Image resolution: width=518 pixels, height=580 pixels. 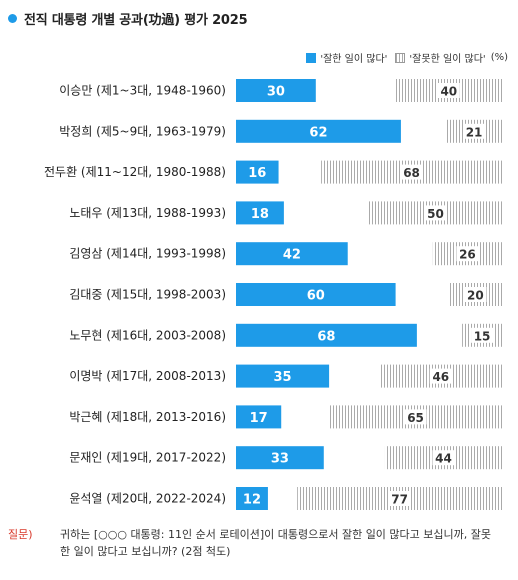 I want to click on legend-good-label: '잘한 일이 많다', so click(x=354, y=59).